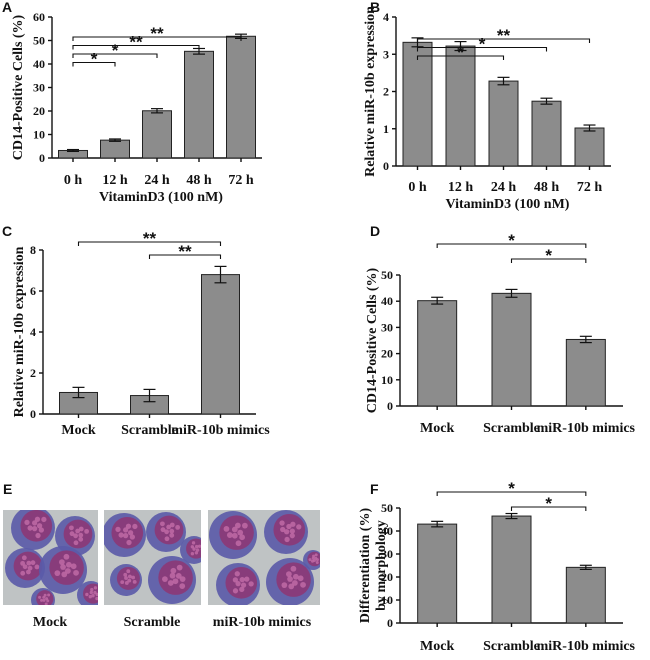  Describe the element at coordinates (417, 104) in the screenshot. I see `bar-0-h` at that location.